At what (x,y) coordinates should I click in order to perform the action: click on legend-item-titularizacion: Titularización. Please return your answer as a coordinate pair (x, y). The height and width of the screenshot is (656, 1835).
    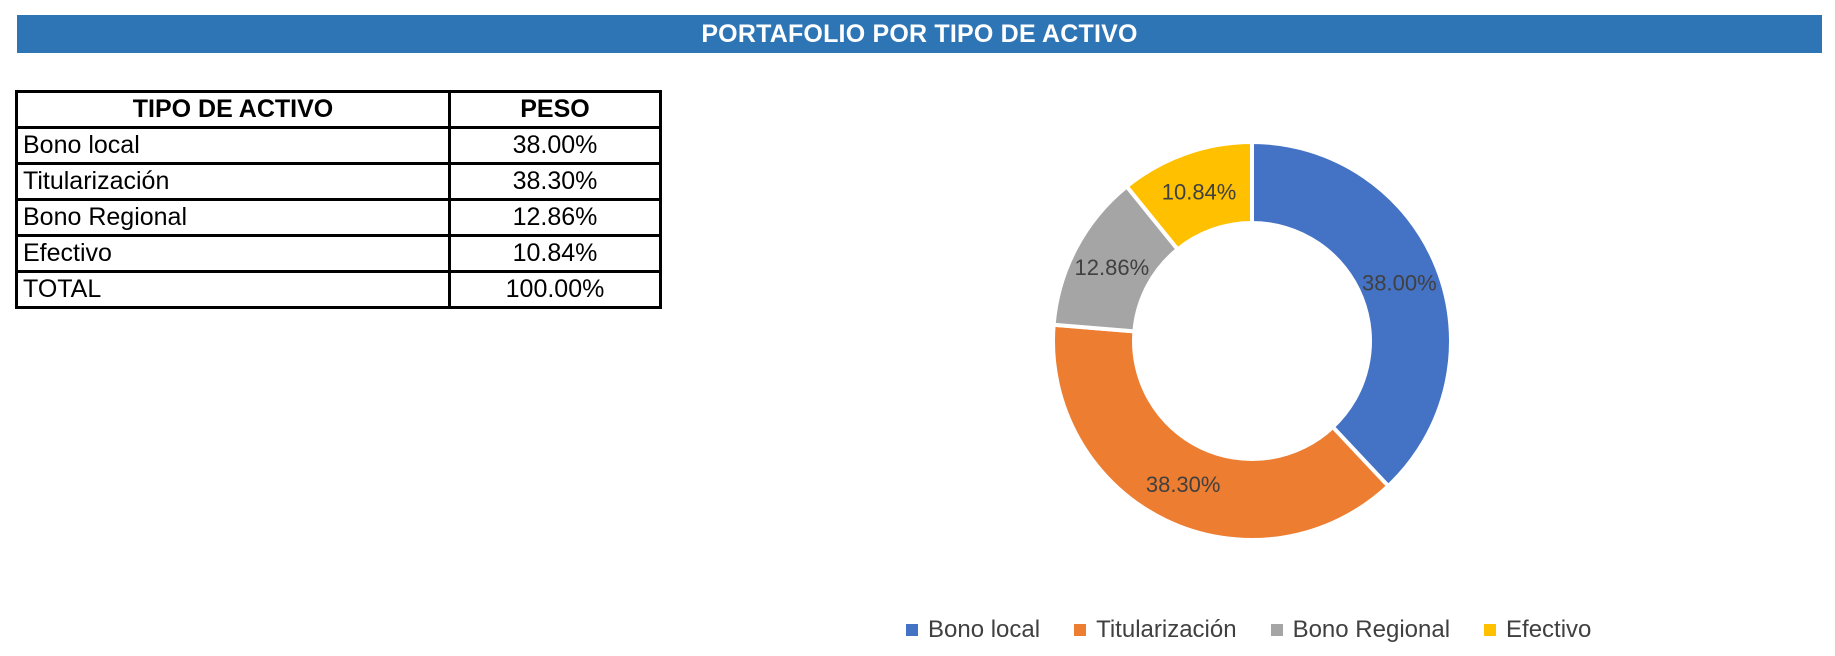
    Looking at the image, I should click on (1155, 630).